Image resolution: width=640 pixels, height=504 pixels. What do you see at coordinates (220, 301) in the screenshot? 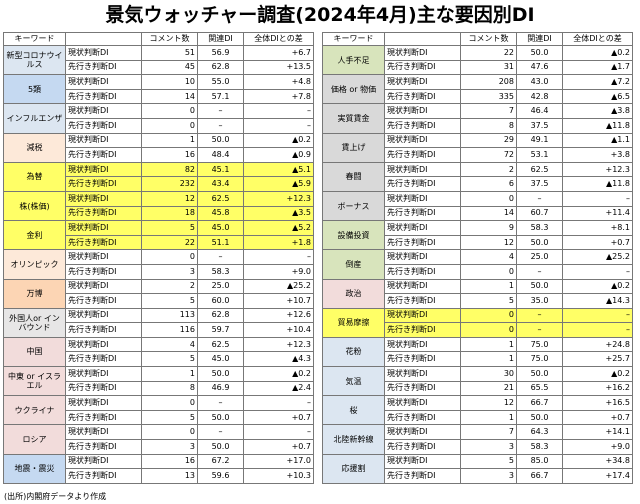
I see `di-cell: 60.0` at bounding box center [220, 301].